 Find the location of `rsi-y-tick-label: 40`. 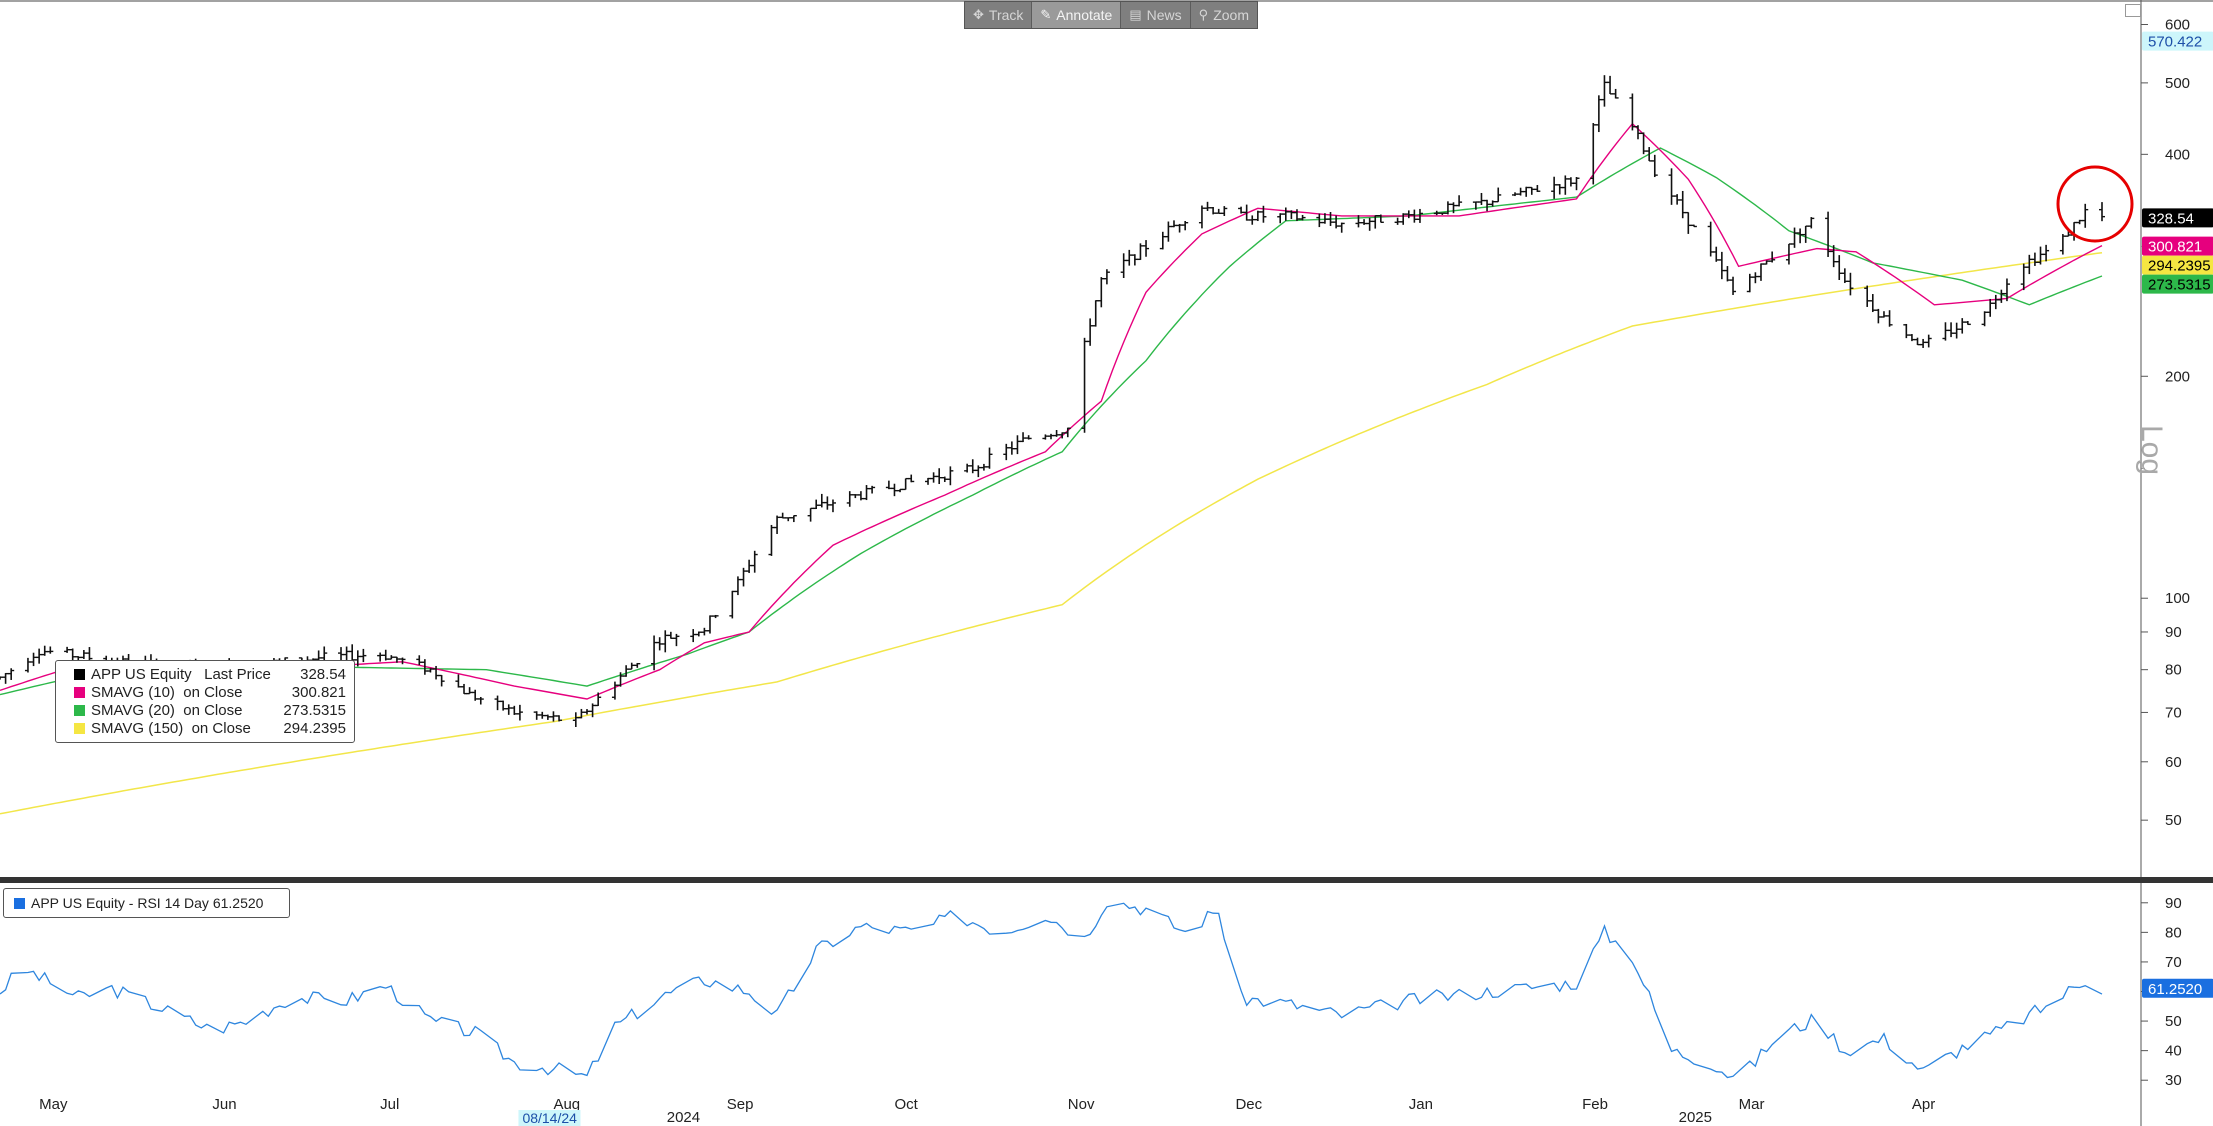

rsi-y-tick-label: 40 is located at coordinates (2173, 1051).